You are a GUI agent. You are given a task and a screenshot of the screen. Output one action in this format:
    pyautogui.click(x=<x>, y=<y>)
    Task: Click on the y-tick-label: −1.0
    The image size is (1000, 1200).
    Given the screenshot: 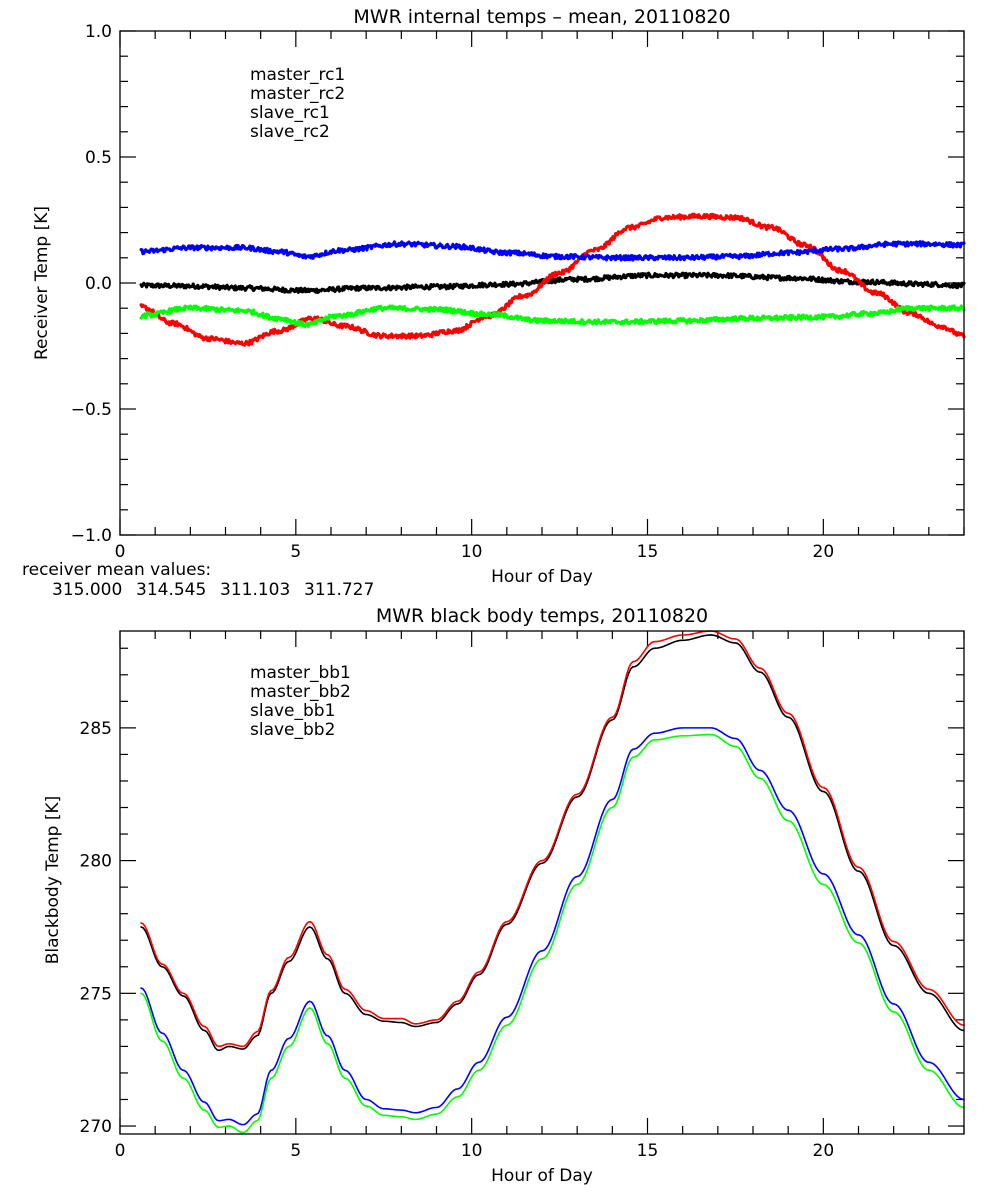 What is the action you would take?
    pyautogui.click(x=91, y=536)
    